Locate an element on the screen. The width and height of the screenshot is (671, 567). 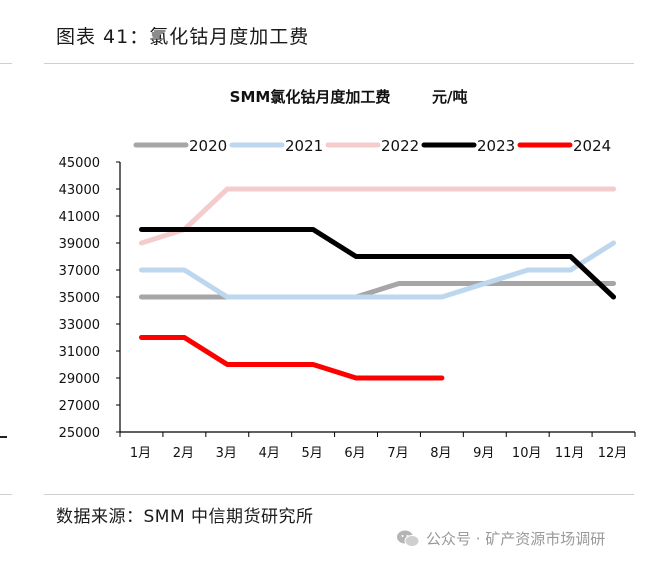
y-tick-label: 41000 is located at coordinates (79, 217).